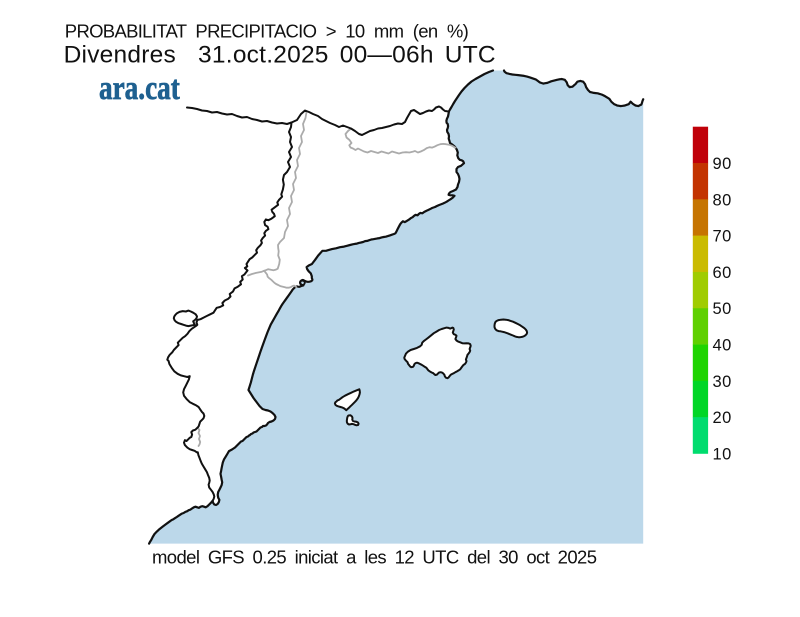  Describe the element at coordinates (722, 237) in the screenshot. I see `svg-text: 70` at that location.